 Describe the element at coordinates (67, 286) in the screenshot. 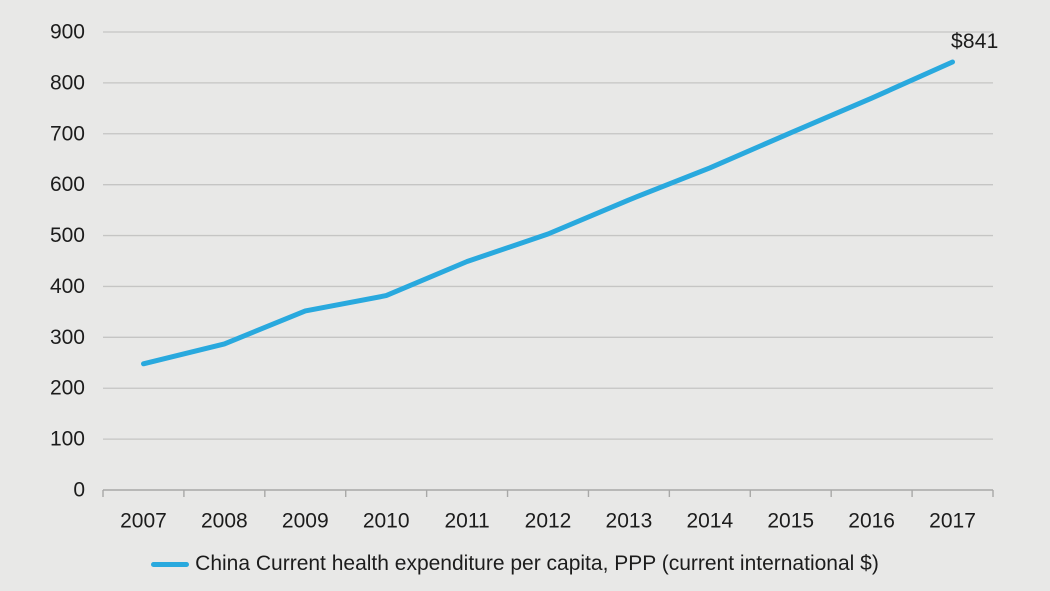

I see `y-axis-tick-label: 400` at that location.